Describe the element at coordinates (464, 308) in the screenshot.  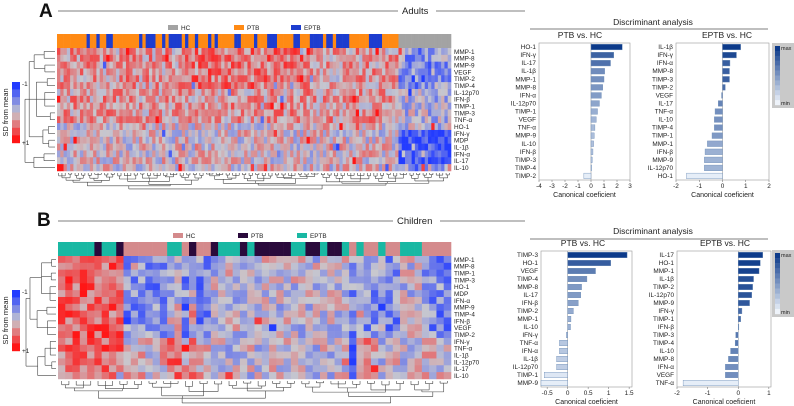
I see `row-label: MMP-9` at that location.